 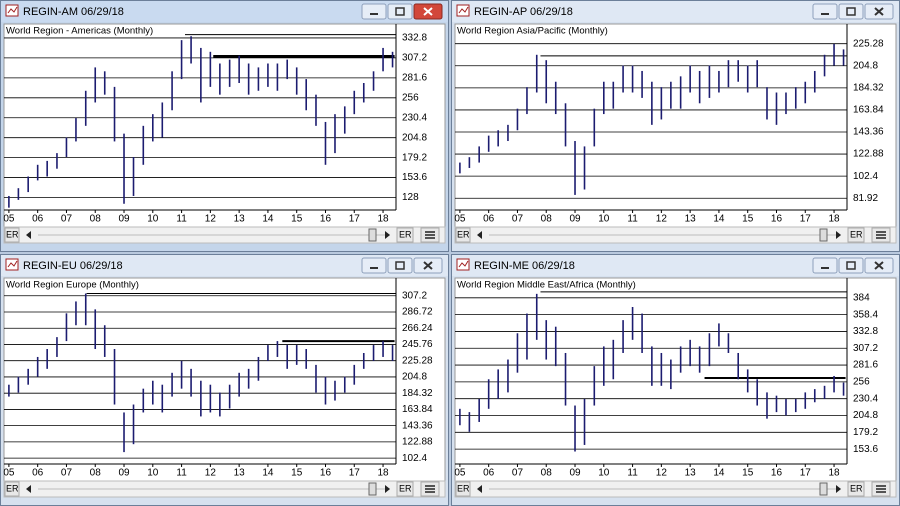 What do you see at coordinates (868, 43) in the screenshot?
I see `y-tick-label: 225.28` at bounding box center [868, 43].